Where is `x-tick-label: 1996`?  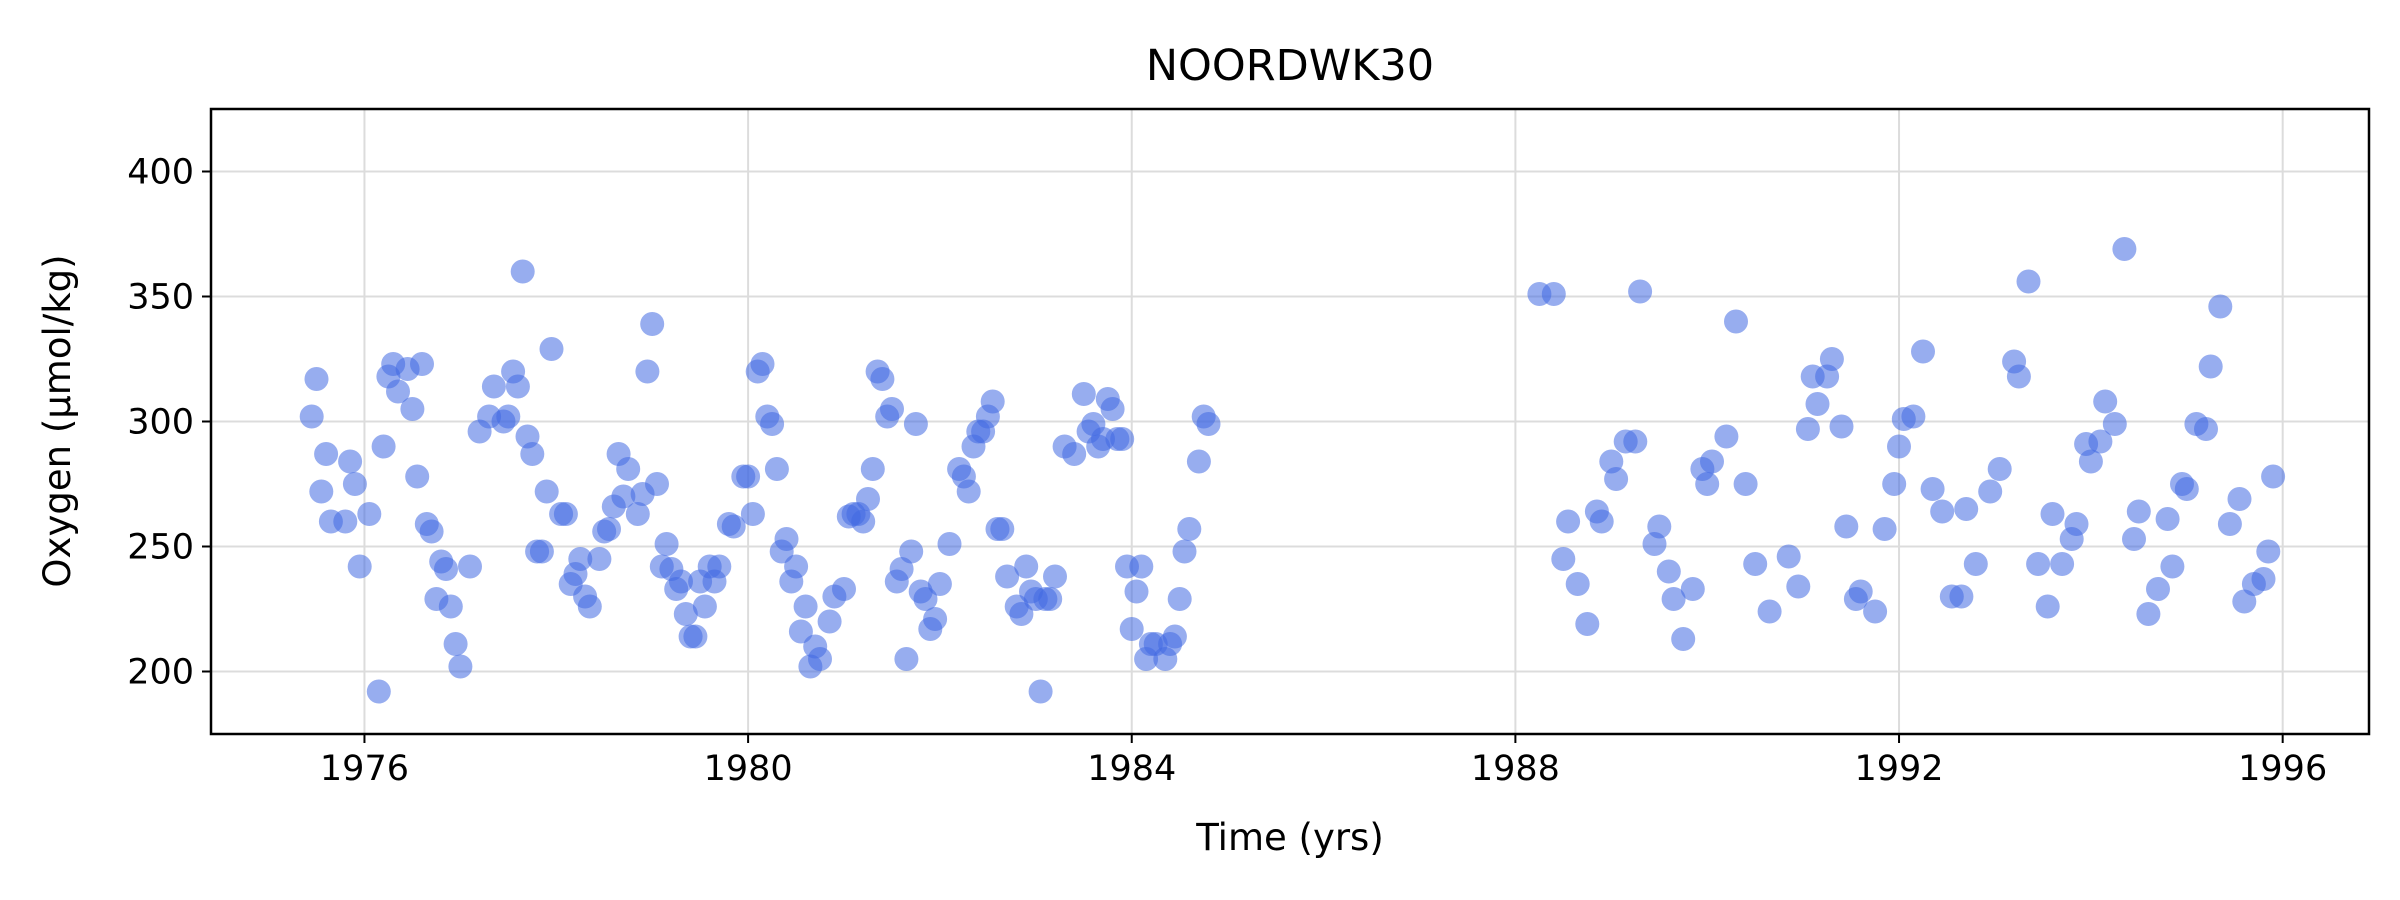
x-tick-label: 1996 is located at coordinates (2282, 769).